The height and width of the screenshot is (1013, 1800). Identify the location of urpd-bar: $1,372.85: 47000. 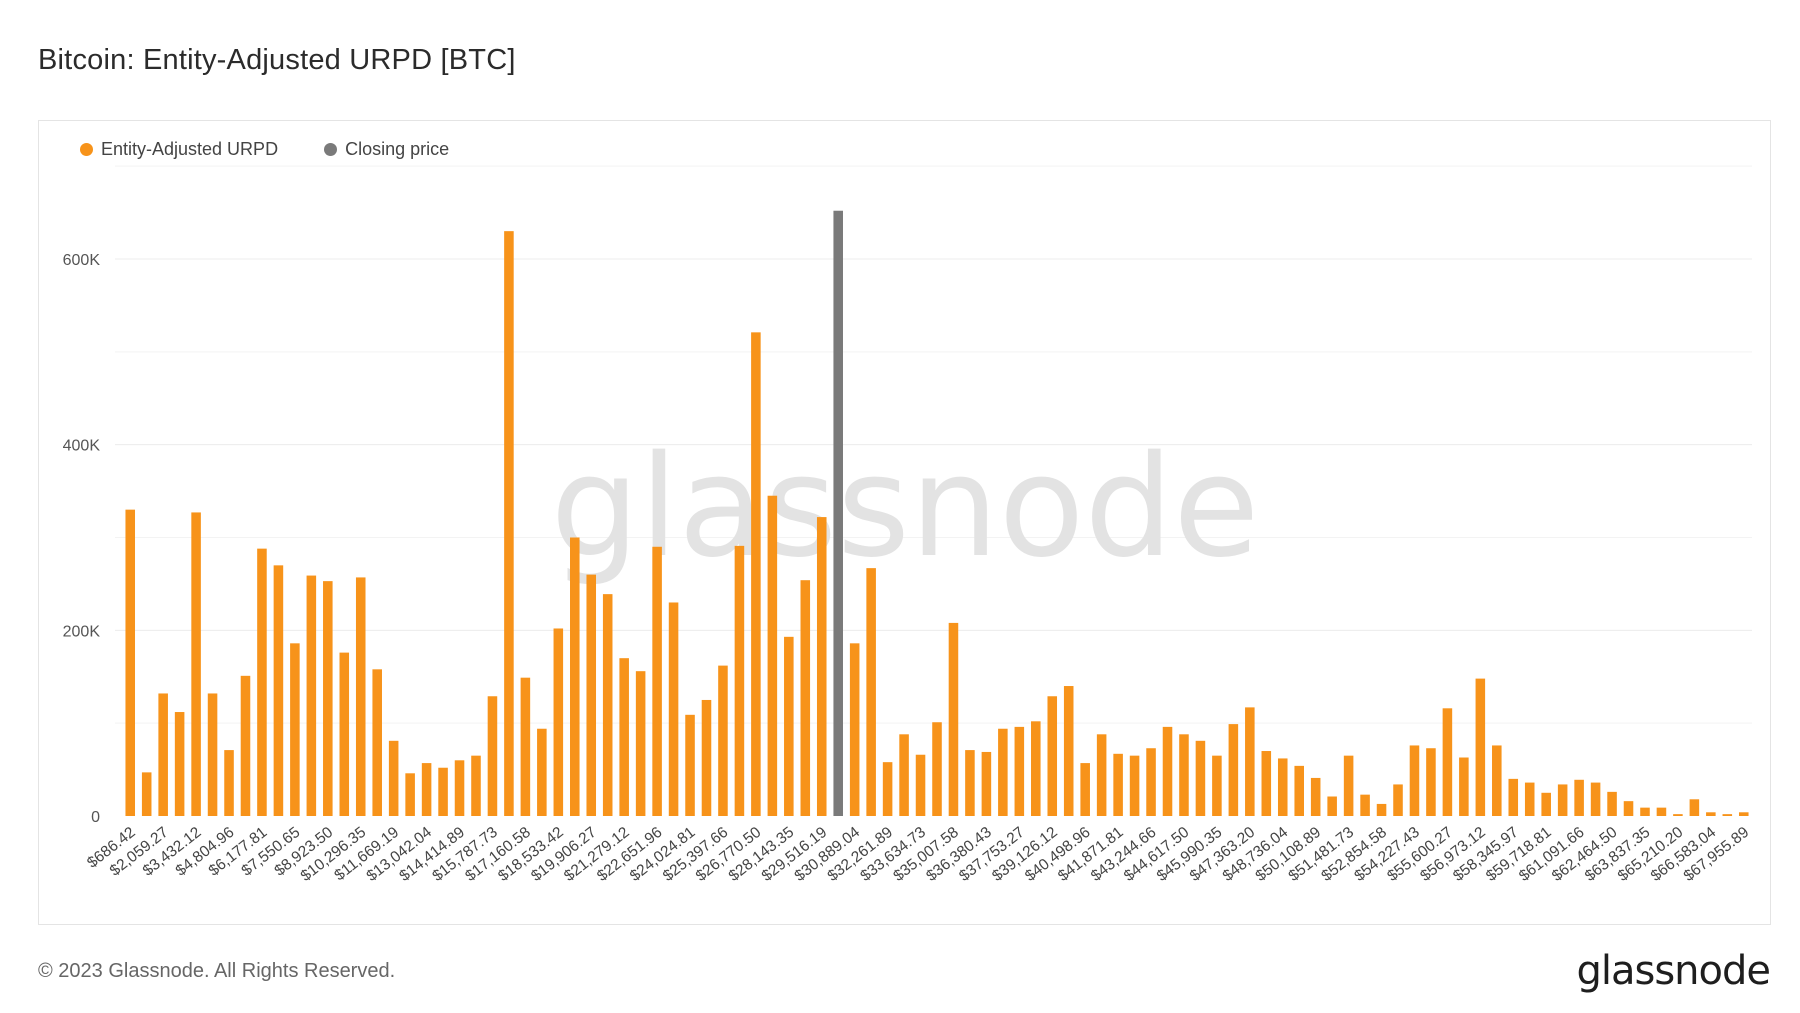
(146, 794).